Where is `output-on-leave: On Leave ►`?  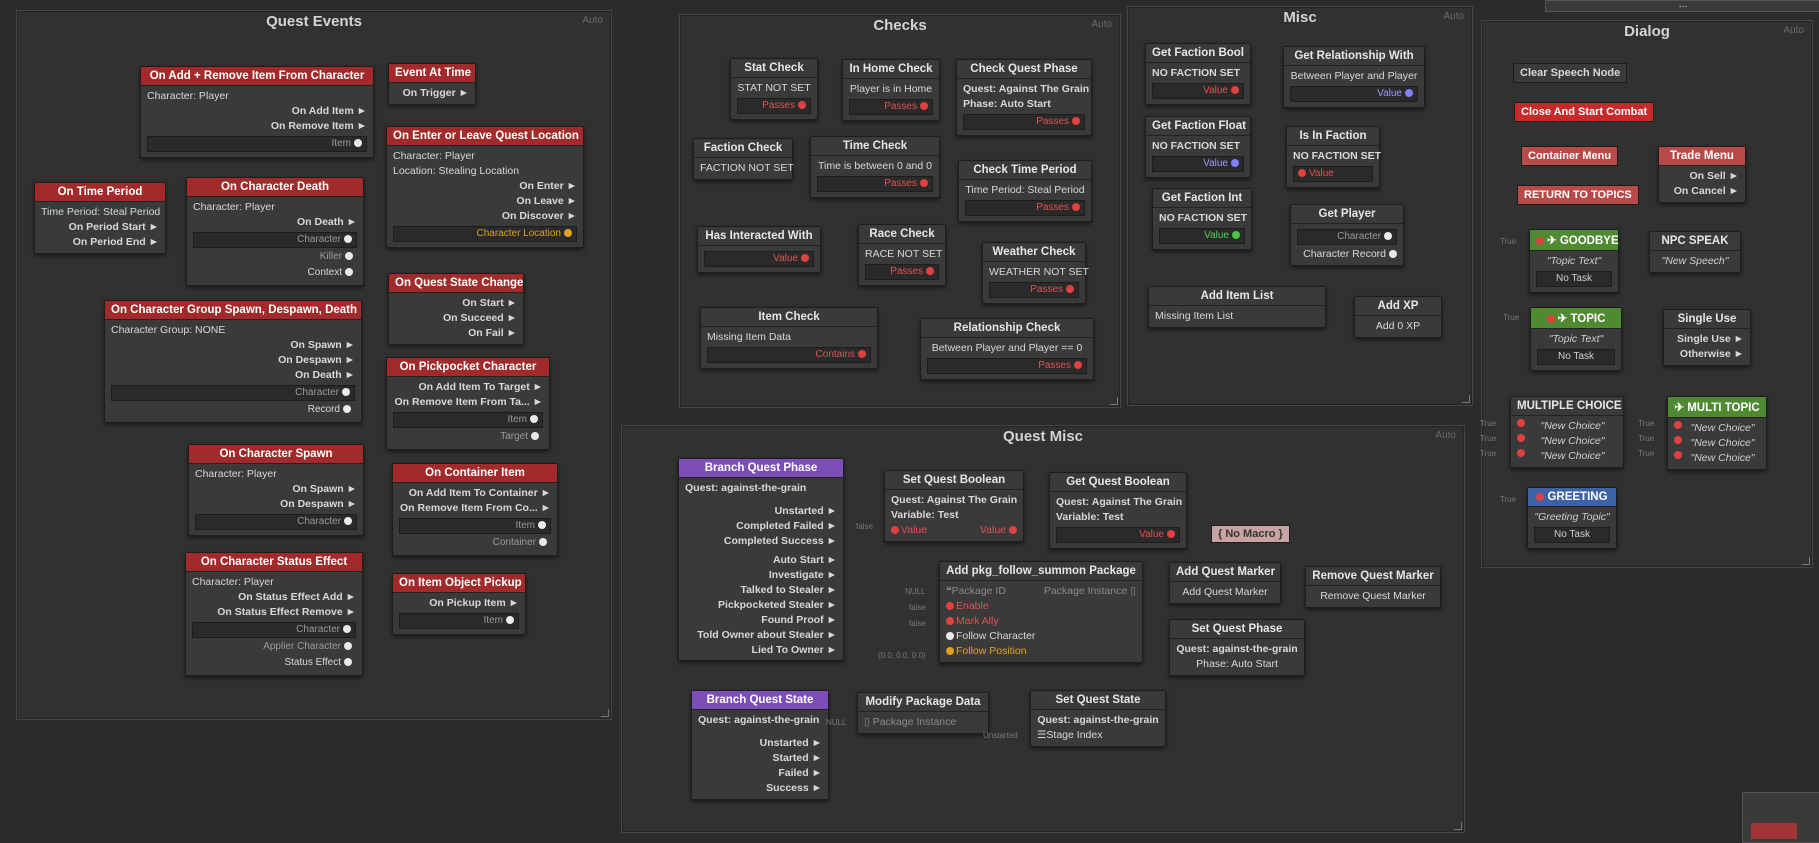 output-on-leave: On Leave ► is located at coordinates (546, 201).